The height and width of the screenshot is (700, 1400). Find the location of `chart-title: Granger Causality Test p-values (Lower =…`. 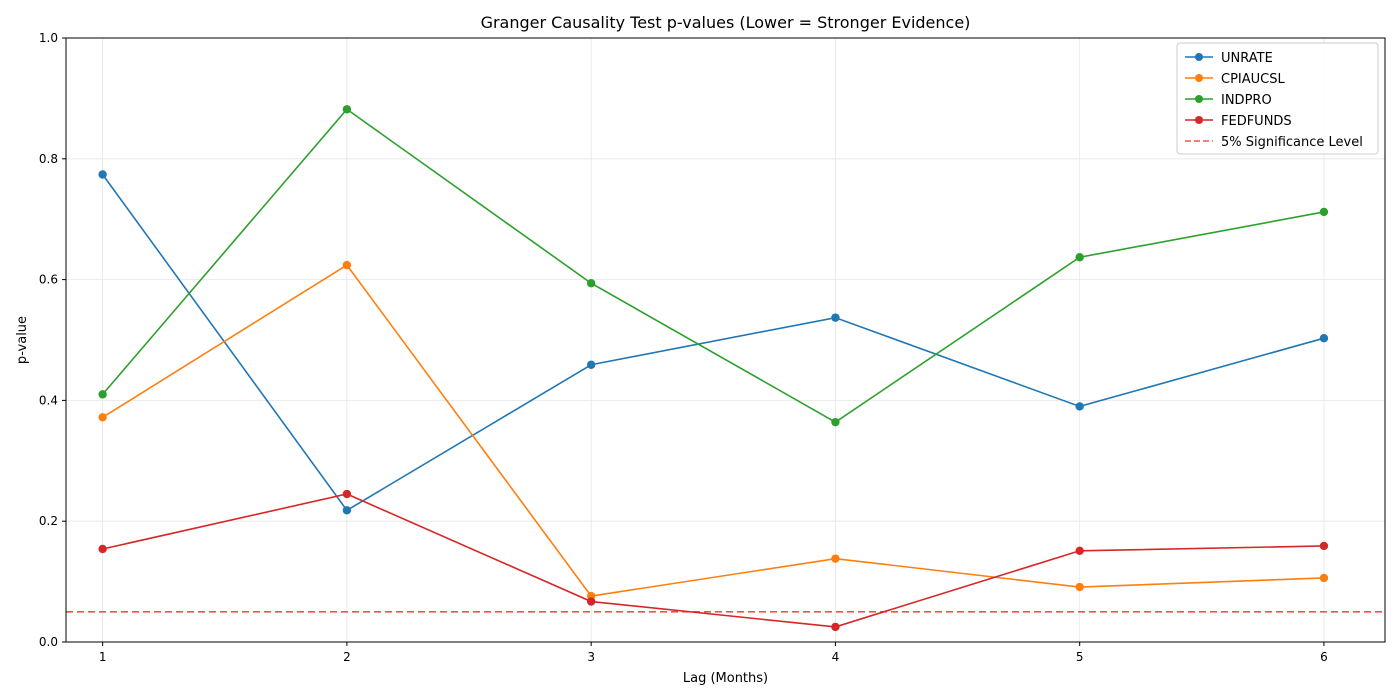

chart-title: Granger Causality Test p-values (Lower =… is located at coordinates (726, 22).